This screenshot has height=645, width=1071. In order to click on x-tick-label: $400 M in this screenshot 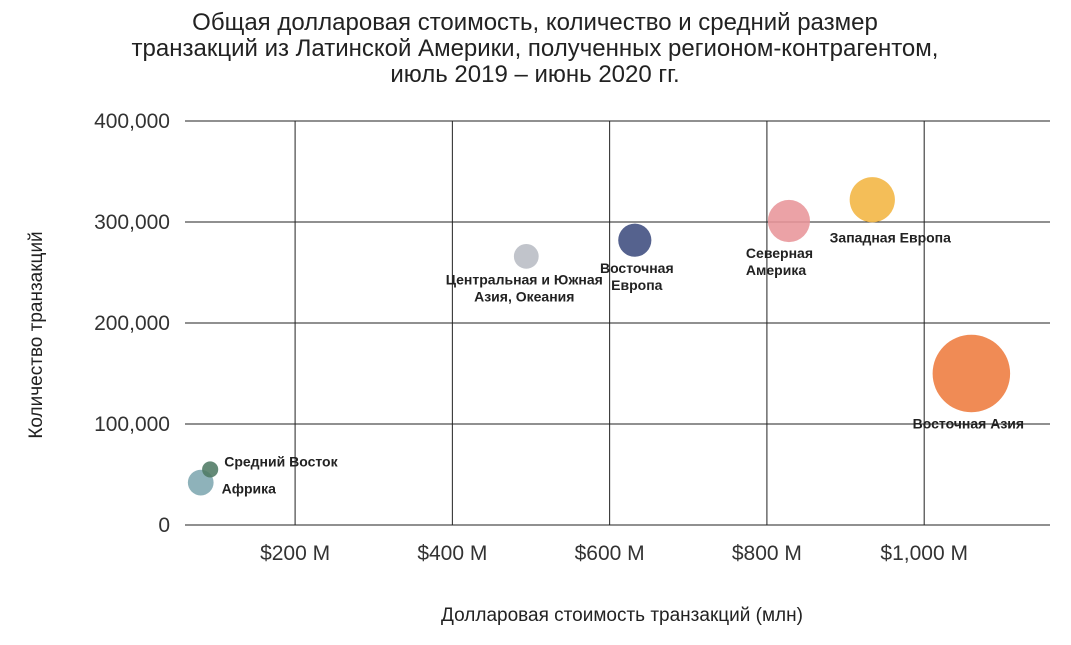, I will do `click(452, 553)`.